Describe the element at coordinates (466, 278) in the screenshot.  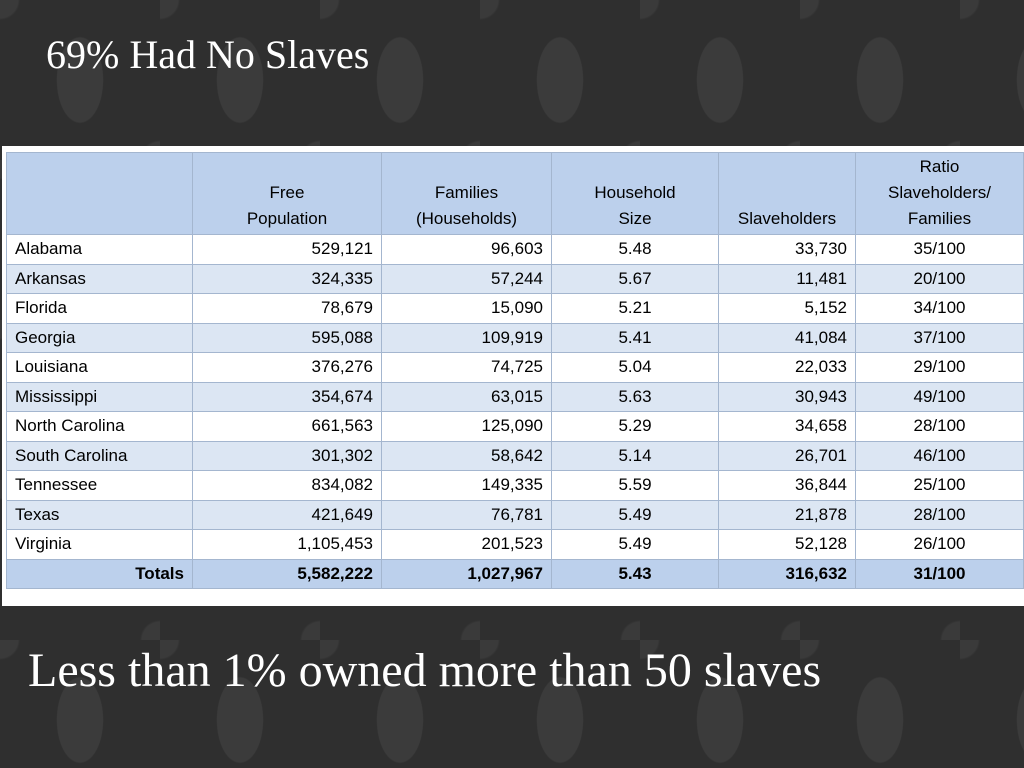
I see `cell-families: 57,244` at that location.